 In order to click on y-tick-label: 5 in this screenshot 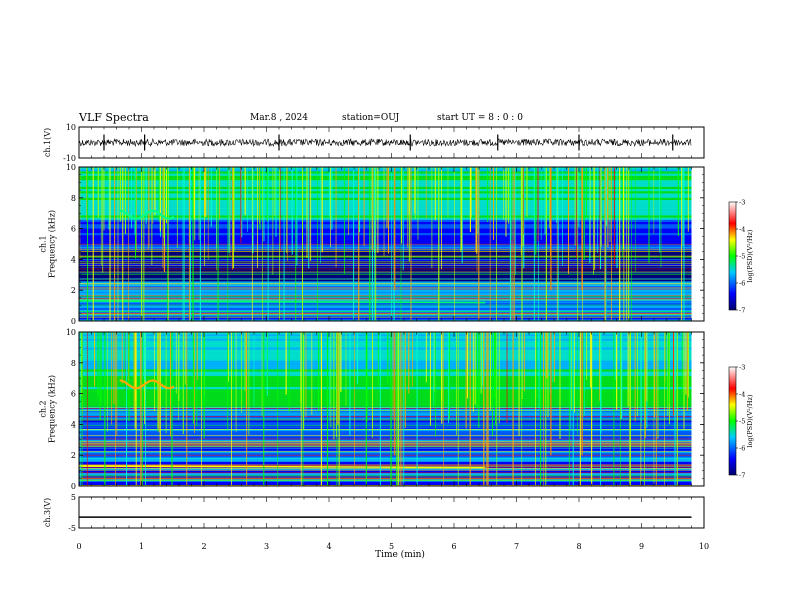, I will do `click(73, 497)`.